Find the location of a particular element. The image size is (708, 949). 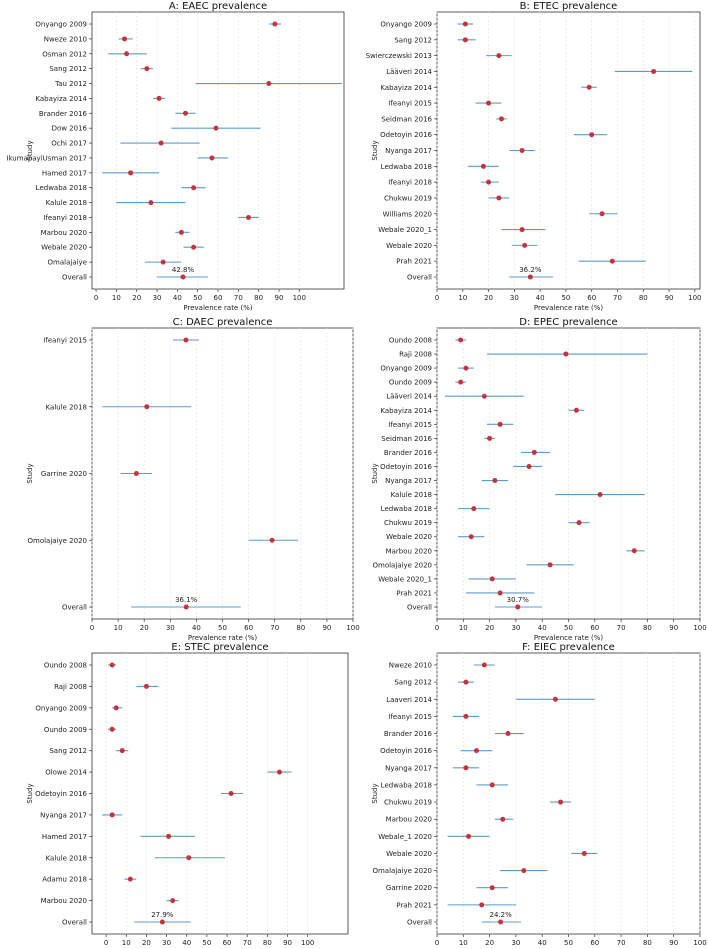

study-label: Onyango 2009 is located at coordinates (61, 25).